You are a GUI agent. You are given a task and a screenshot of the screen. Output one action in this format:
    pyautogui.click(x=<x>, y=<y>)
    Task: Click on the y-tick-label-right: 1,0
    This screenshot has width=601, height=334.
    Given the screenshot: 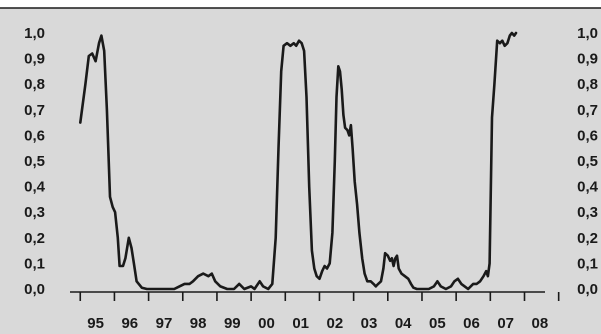 What is the action you would take?
    pyautogui.click(x=587, y=33)
    